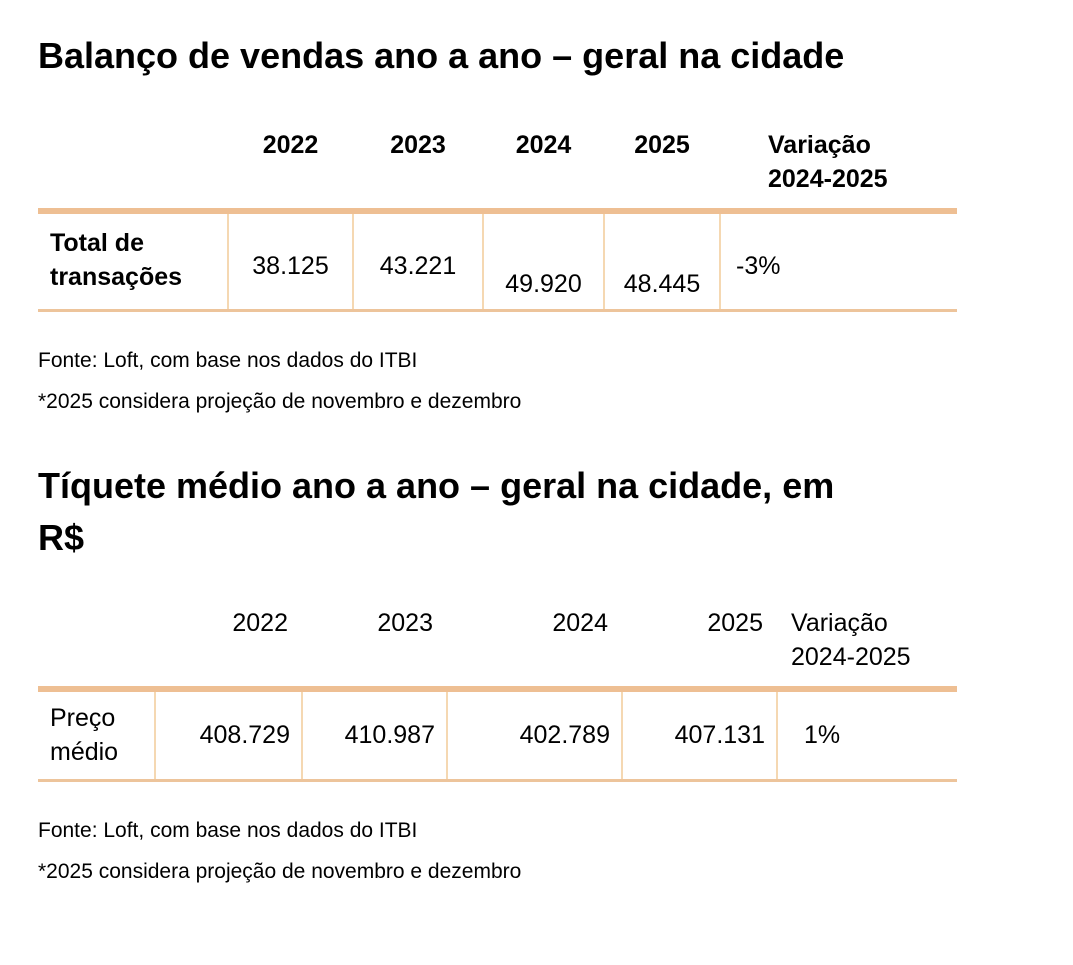  I want to click on row-label: Total de transações, so click(133, 260).